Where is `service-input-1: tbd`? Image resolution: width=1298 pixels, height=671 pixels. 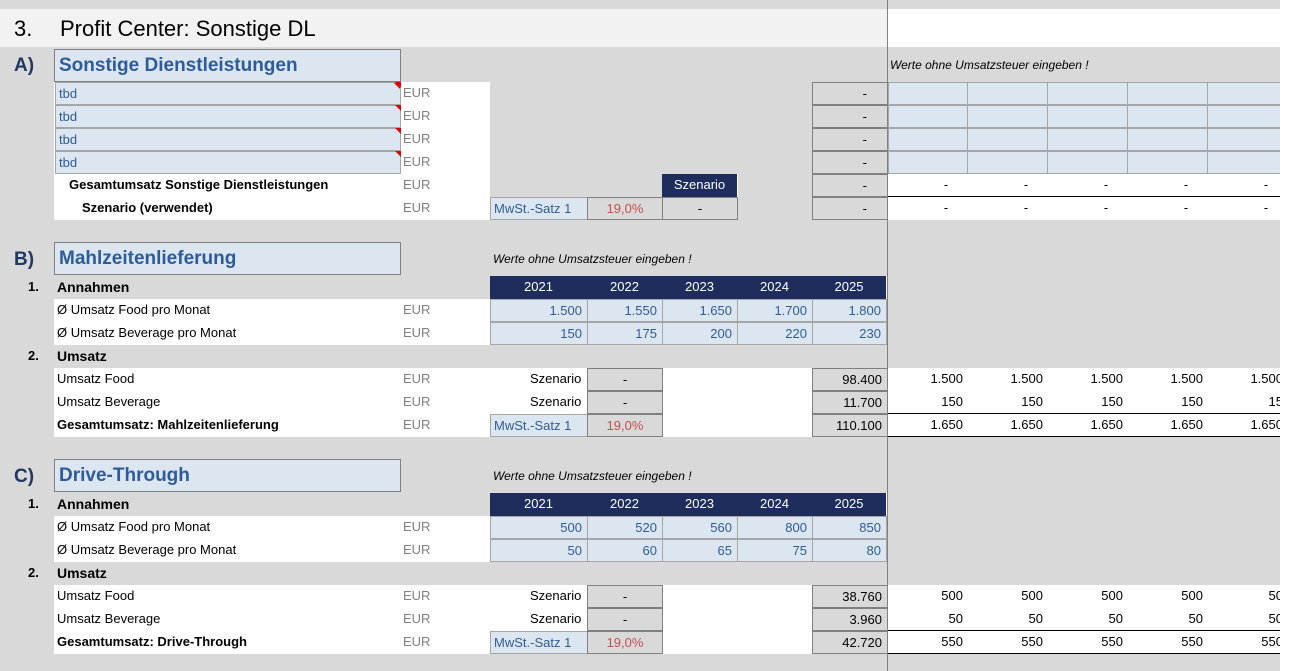 service-input-1: tbd is located at coordinates (228, 93).